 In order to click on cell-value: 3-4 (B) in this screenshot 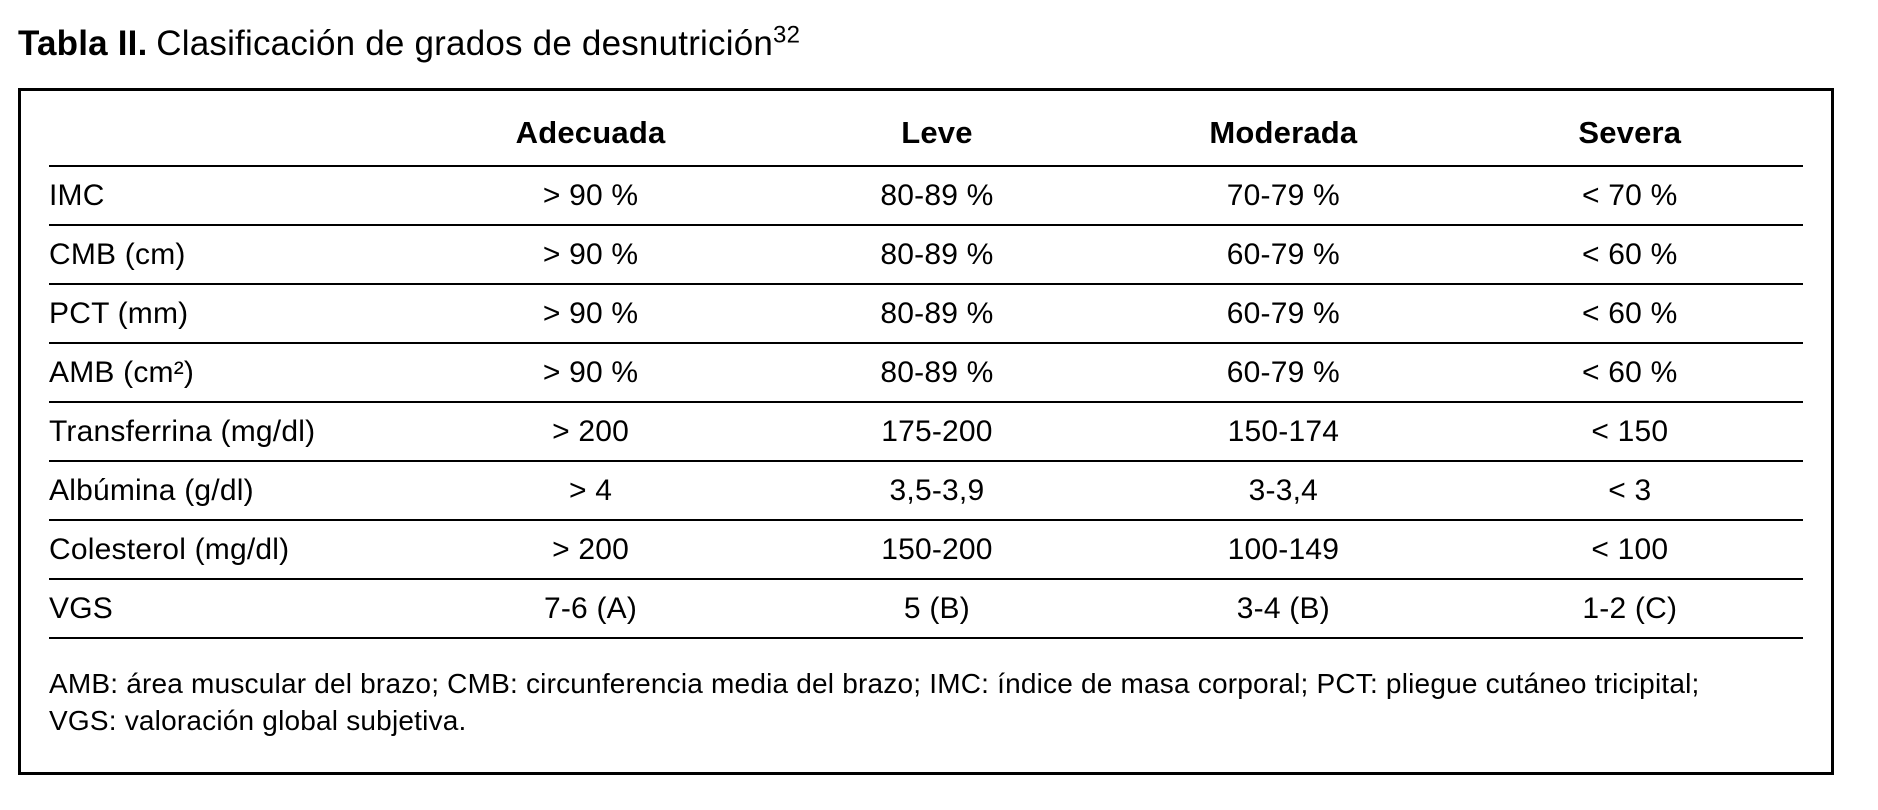, I will do `click(1283, 609)`.